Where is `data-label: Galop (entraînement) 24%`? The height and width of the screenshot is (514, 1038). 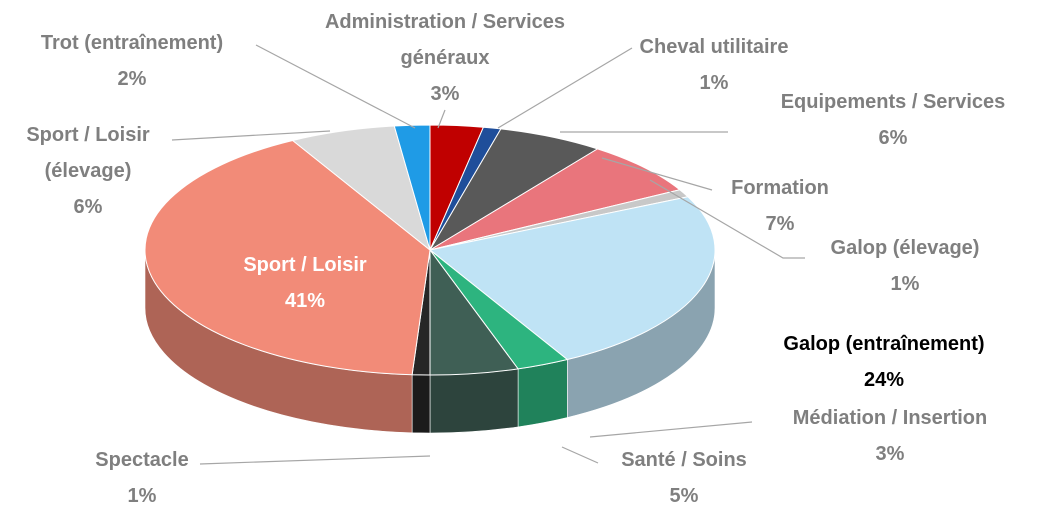 data-label: Galop (entraînement) 24% is located at coordinates (884, 362).